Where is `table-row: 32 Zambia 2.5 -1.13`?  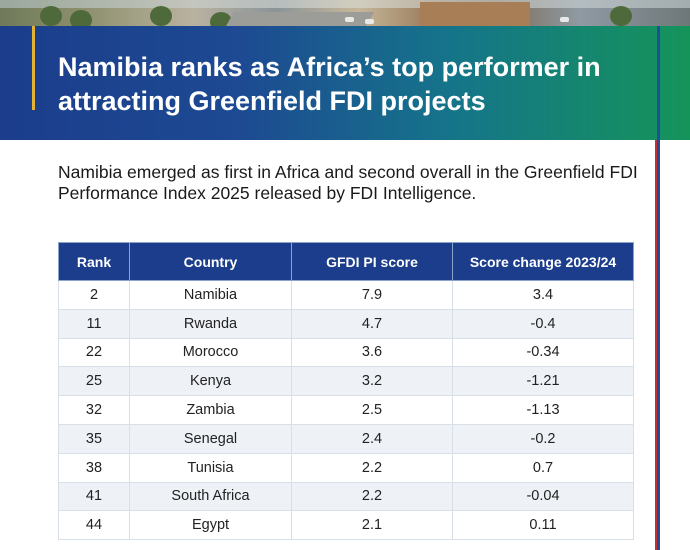 table-row: 32 Zambia 2.5 -1.13 is located at coordinates (346, 410).